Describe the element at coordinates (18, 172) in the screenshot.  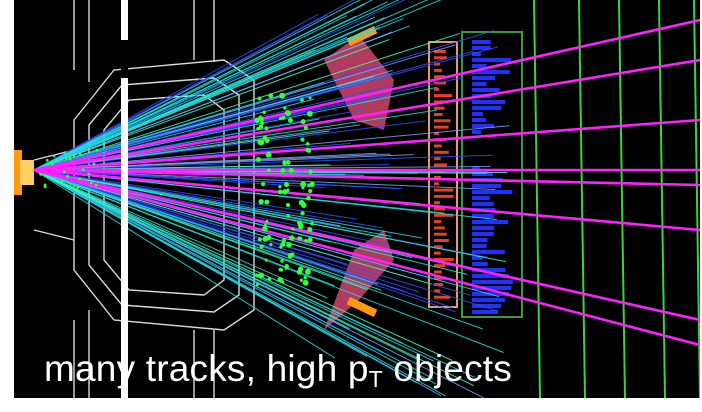
I see `beam-end-cap` at that location.